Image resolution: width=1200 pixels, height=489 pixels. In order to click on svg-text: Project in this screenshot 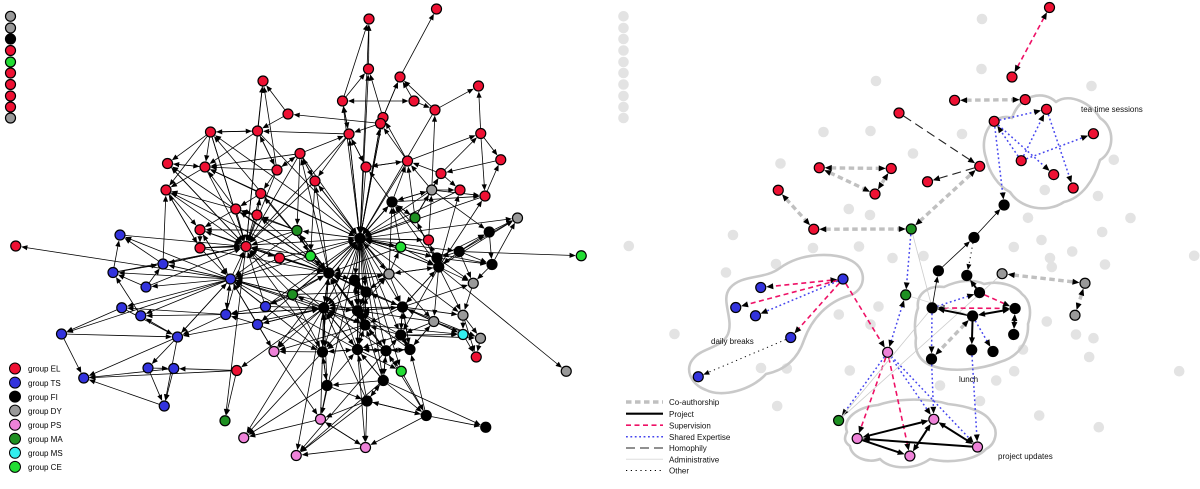, I will do `click(682, 414)`.